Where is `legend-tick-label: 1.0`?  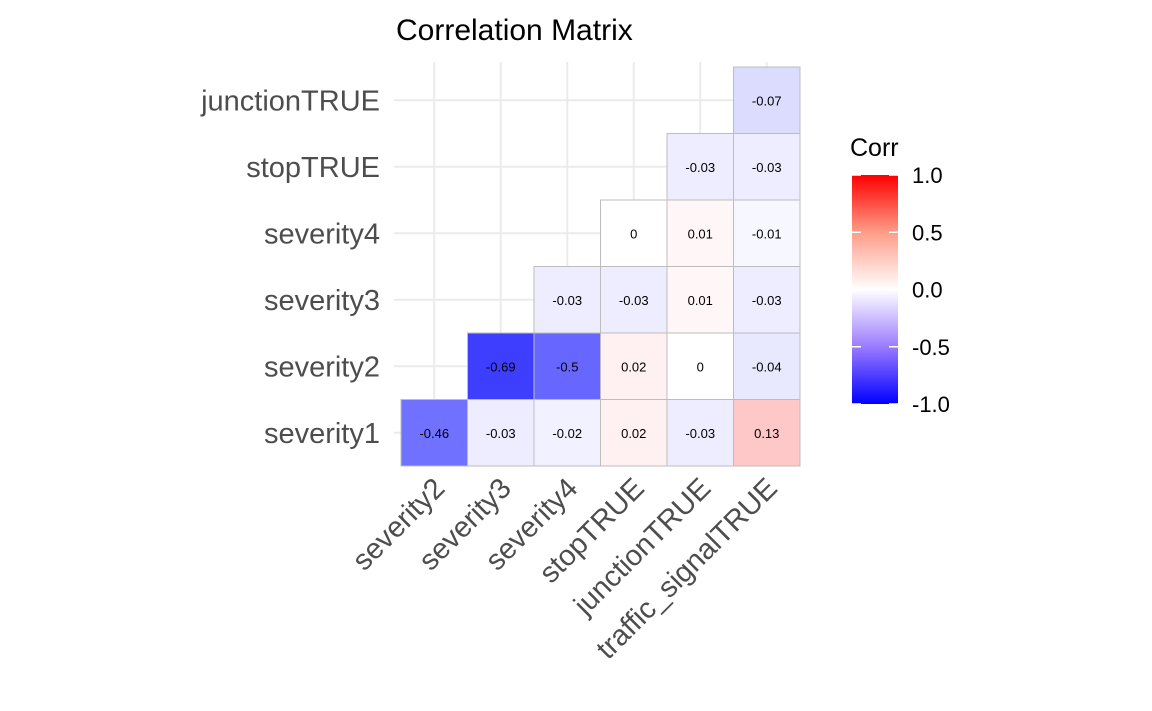
legend-tick-label: 1.0 is located at coordinates (927, 175).